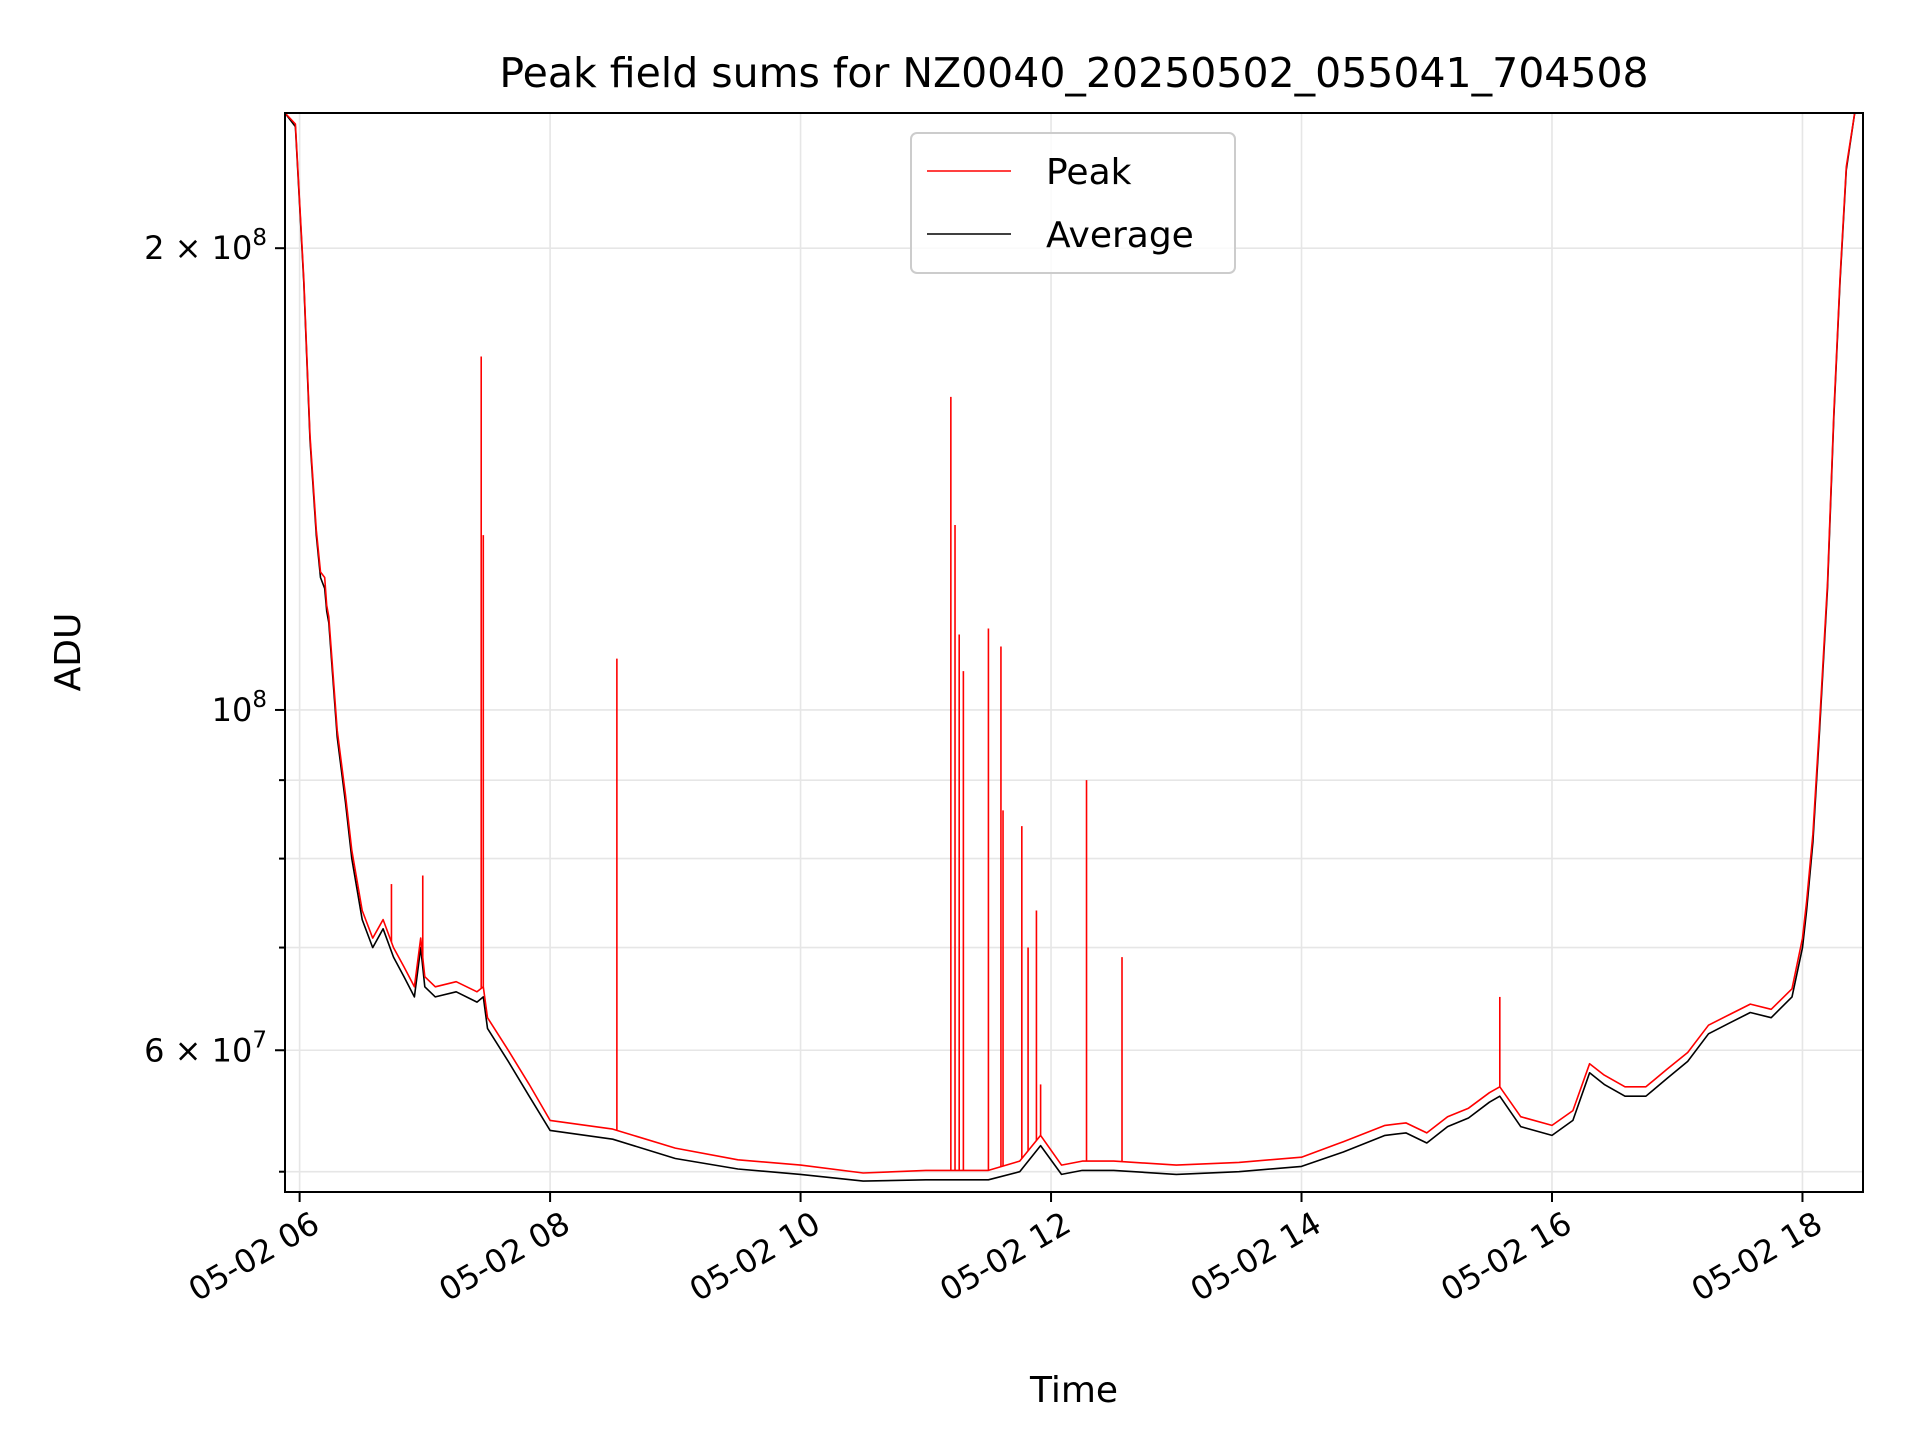  I want to click on y-axis-label: ADU, so click(68, 652).